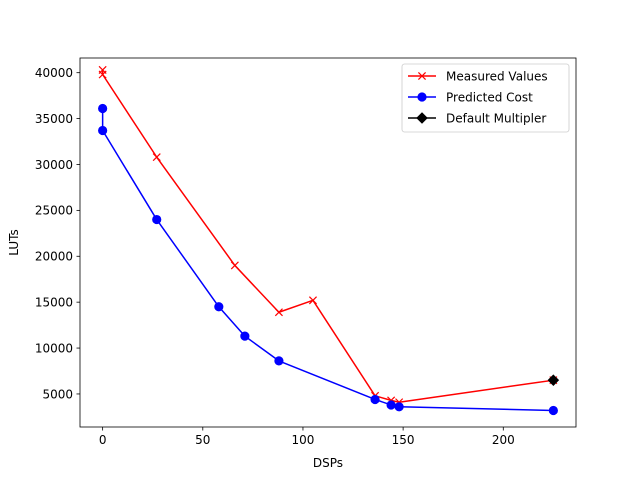  What do you see at coordinates (54, 165) in the screenshot?
I see `y-tick-label-5: 30000` at bounding box center [54, 165].